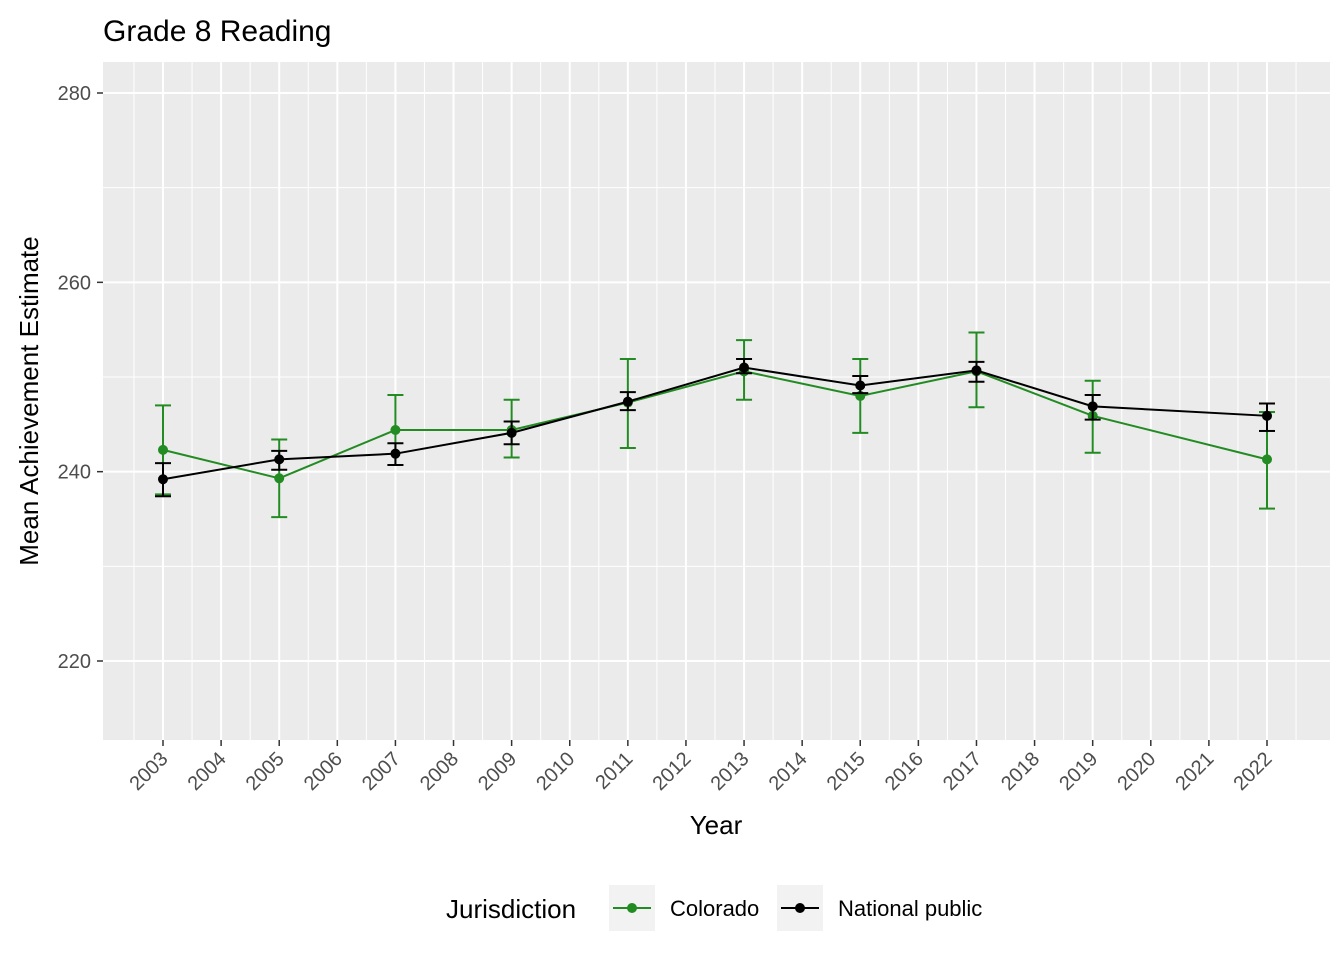 The height and width of the screenshot is (965, 1344). I want to click on x-tick-label: 2022, so click(1253, 771).